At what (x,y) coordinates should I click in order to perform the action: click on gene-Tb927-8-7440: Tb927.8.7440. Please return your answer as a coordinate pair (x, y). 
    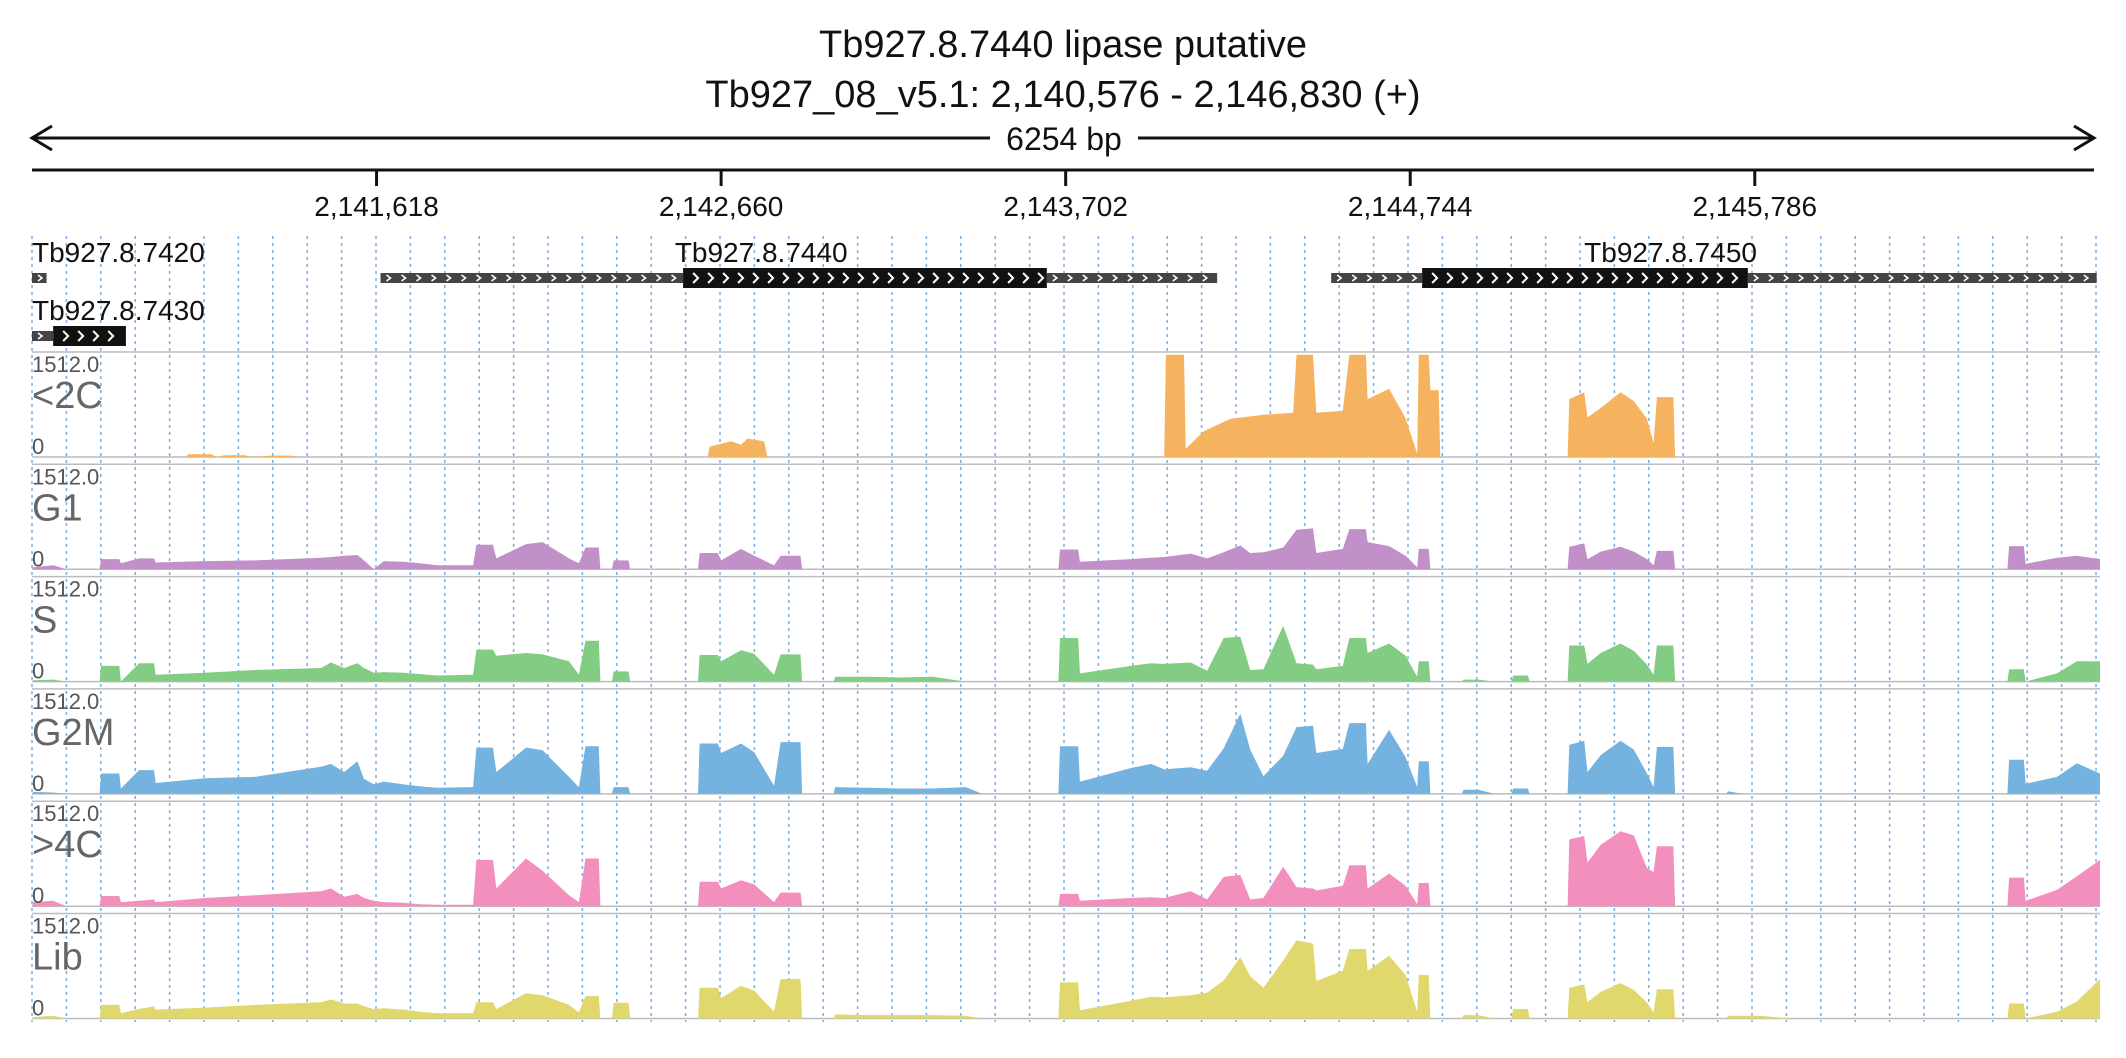
    Looking at the image, I should click on (799, 262).